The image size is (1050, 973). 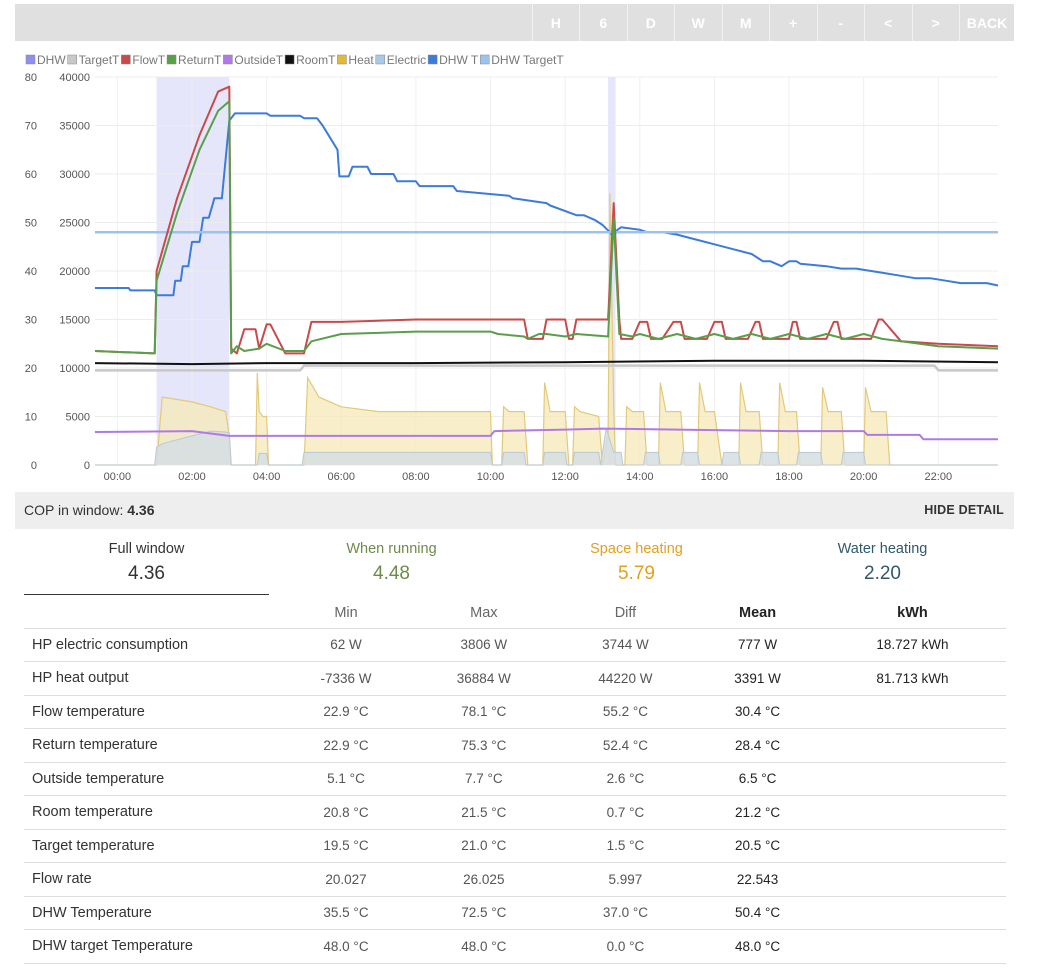 What do you see at coordinates (912, 612) in the screenshot?
I see `stats-header-5: kWh` at bounding box center [912, 612].